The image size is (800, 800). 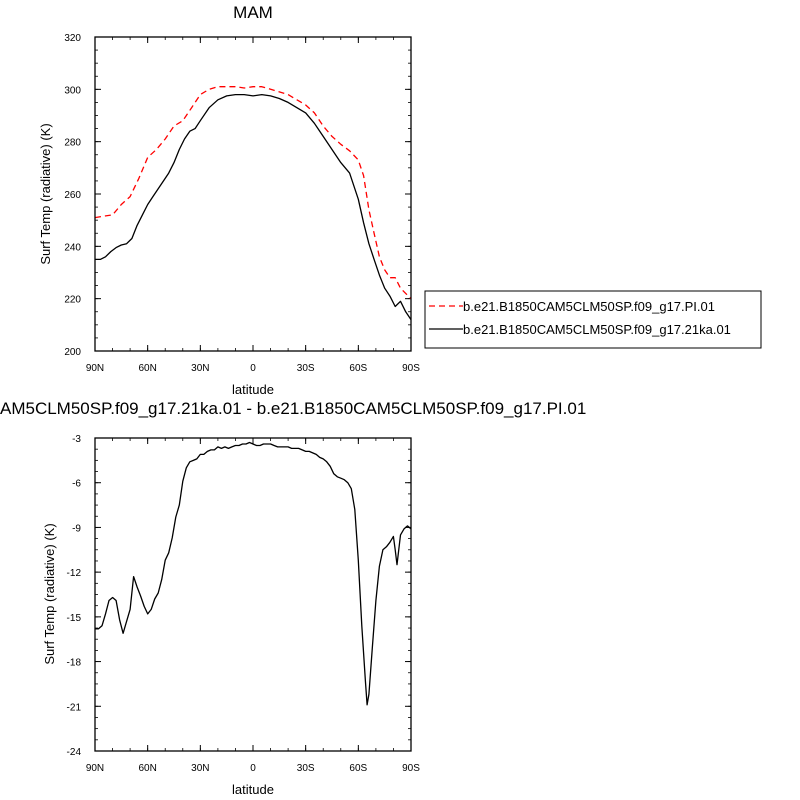 What do you see at coordinates (72, 90) in the screenshot?
I see `top-chart-ytick-label: 300` at bounding box center [72, 90].